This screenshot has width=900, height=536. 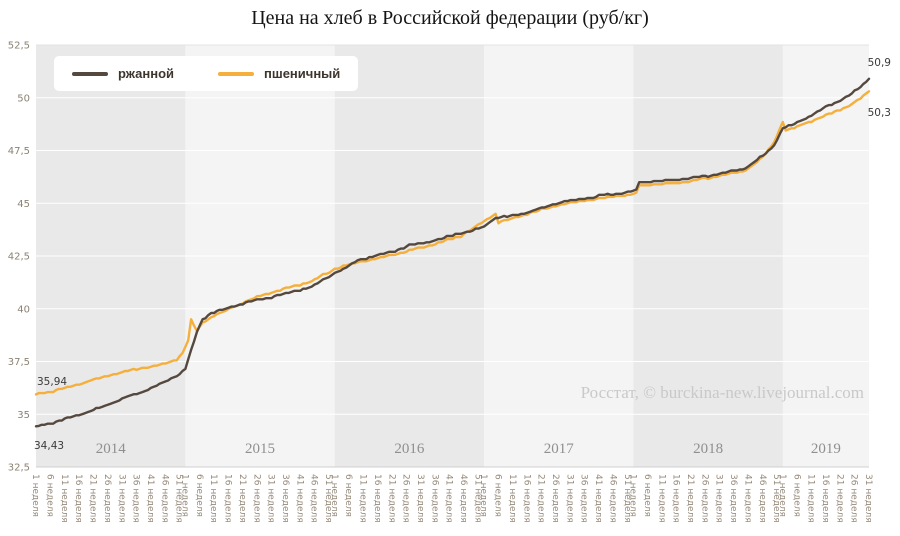 What do you see at coordinates (19, 257) in the screenshot?
I see `y-tick-label: 42,5` at bounding box center [19, 257].